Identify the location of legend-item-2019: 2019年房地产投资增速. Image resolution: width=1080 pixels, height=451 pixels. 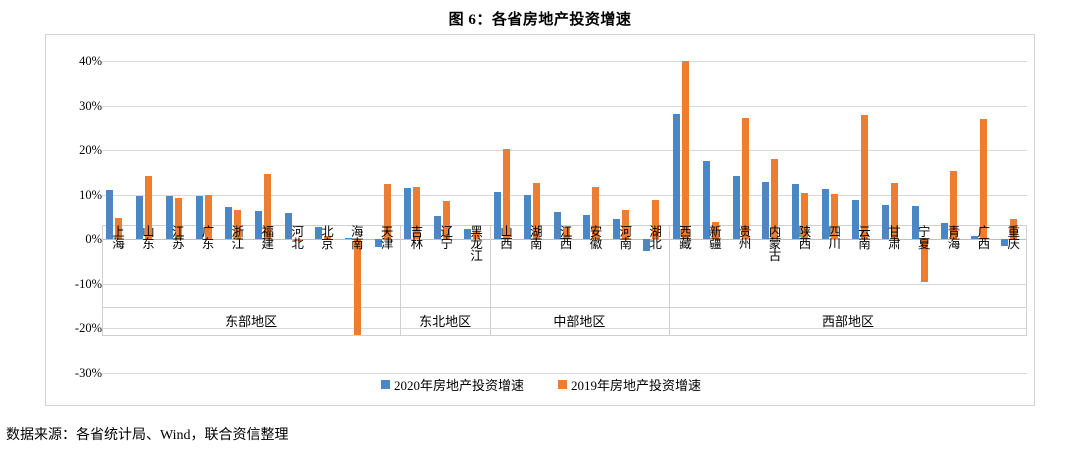
(629, 384).